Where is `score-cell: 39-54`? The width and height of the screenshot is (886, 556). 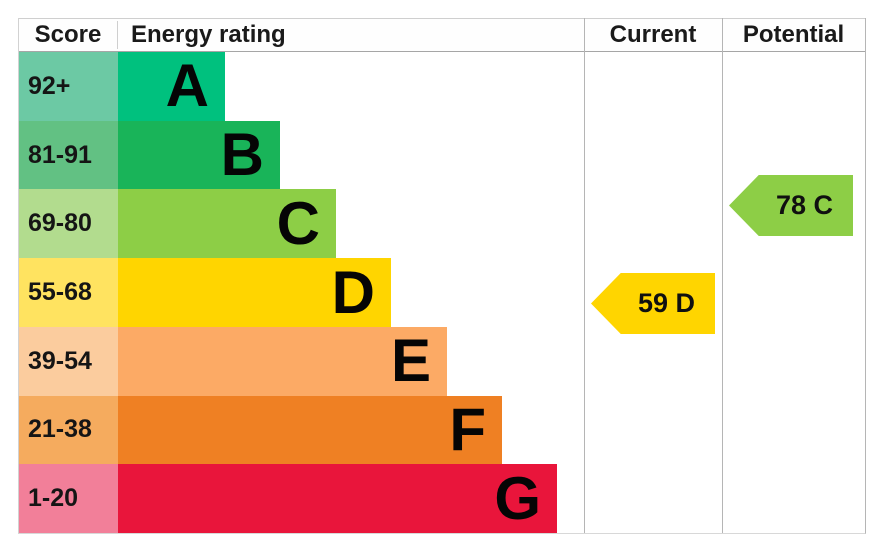
score-cell: 39-54 is located at coordinates (68, 361).